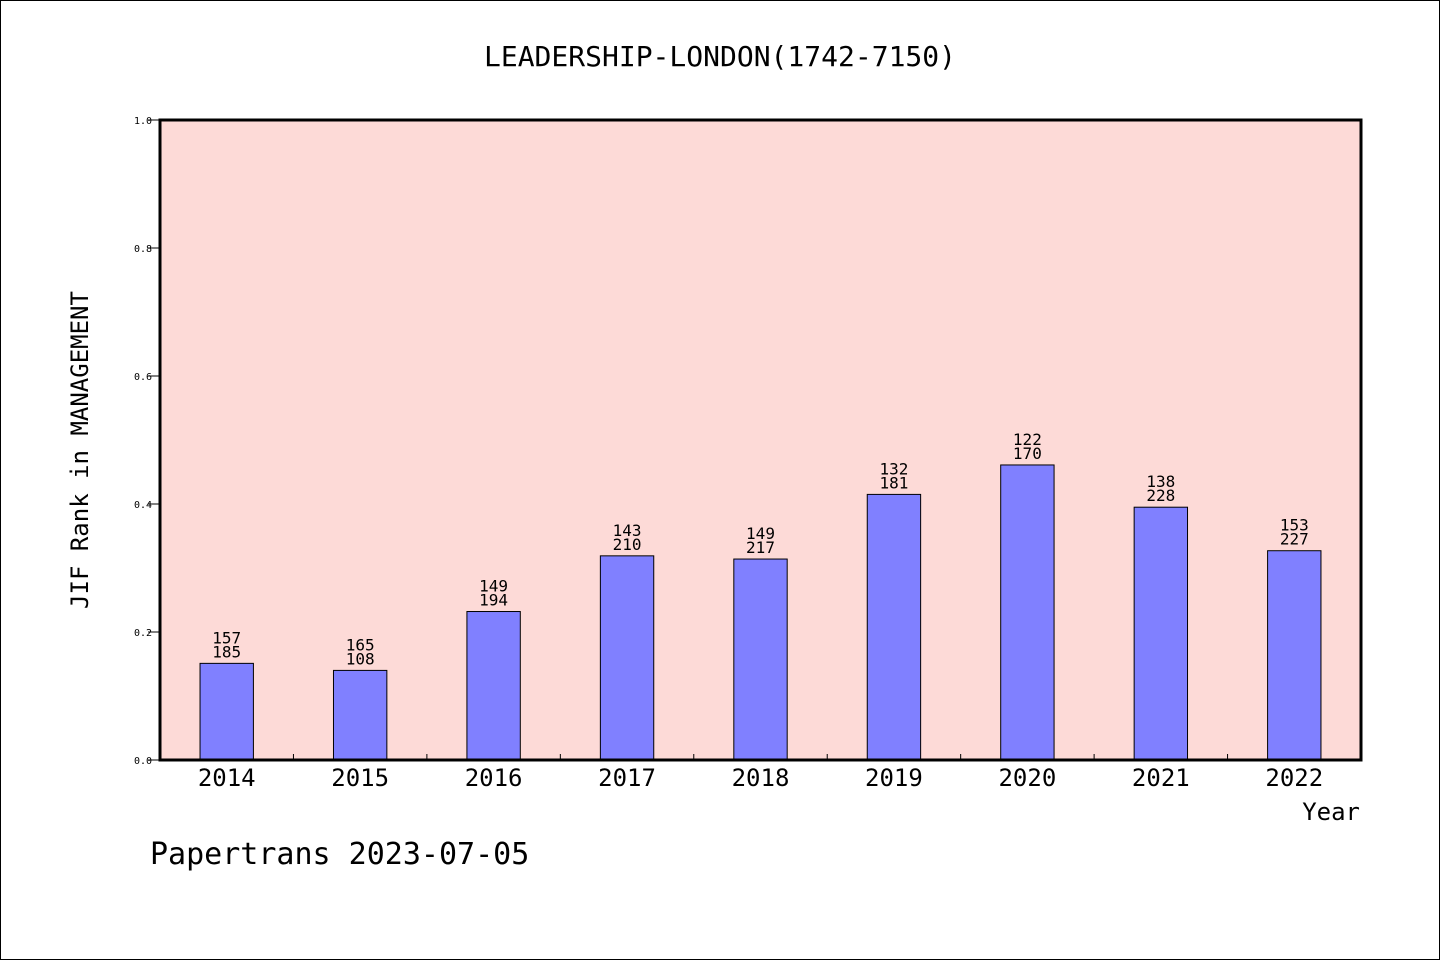 This screenshot has width=1440, height=960. I want to click on footer-credit: Papertrans 2023-07-05, so click(339, 854).